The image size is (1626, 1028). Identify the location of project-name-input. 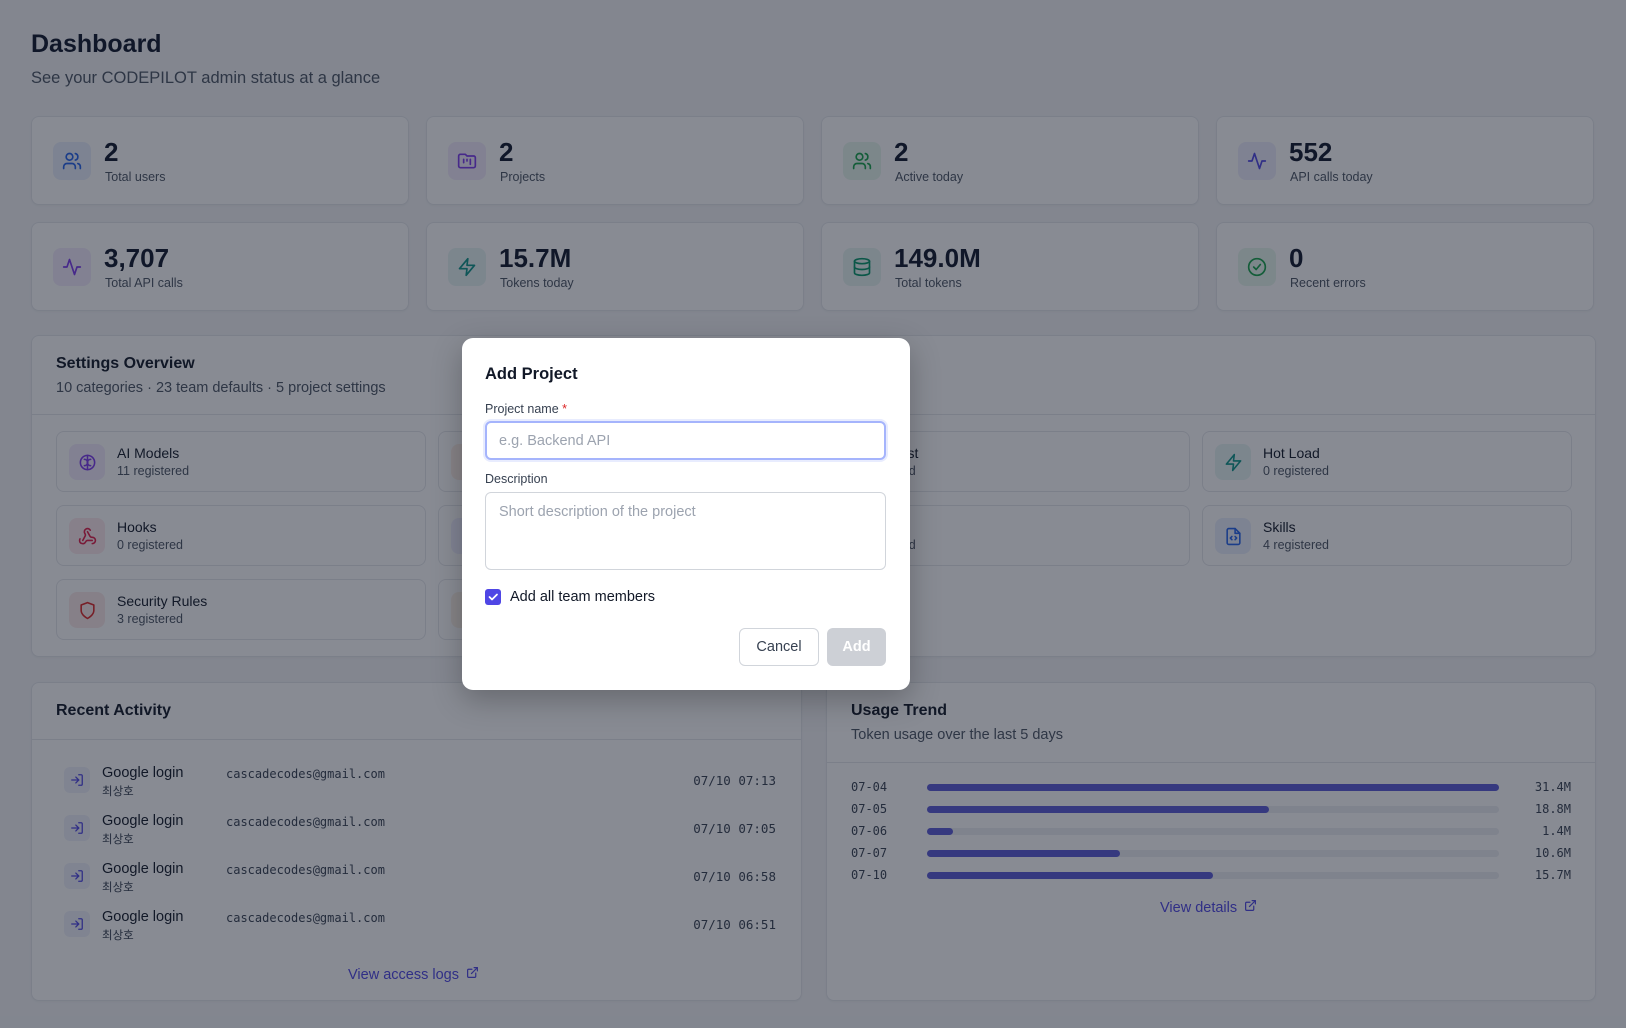
(685, 440).